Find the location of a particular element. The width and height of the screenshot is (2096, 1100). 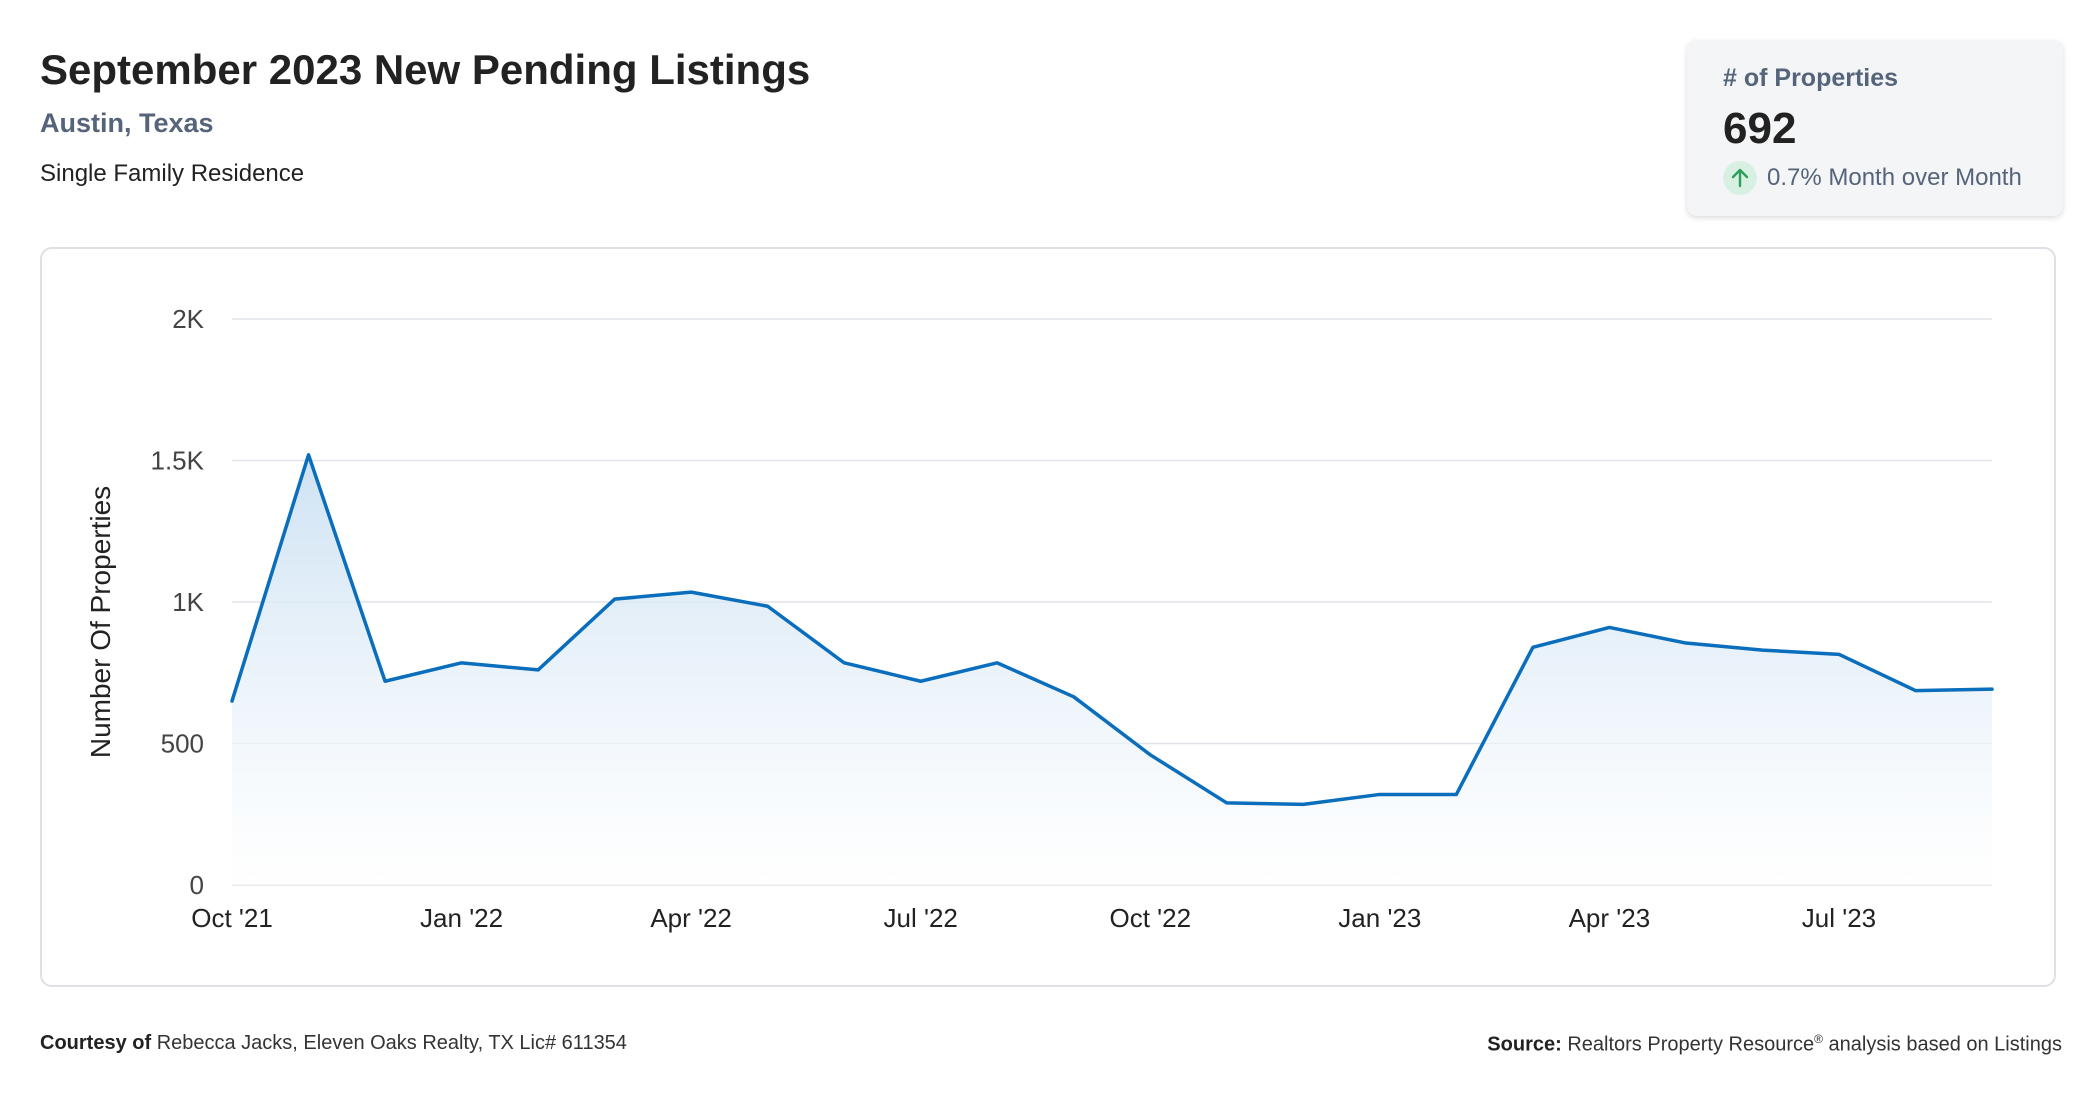

courtesy-label: Courtesy of is located at coordinates (96, 1043).